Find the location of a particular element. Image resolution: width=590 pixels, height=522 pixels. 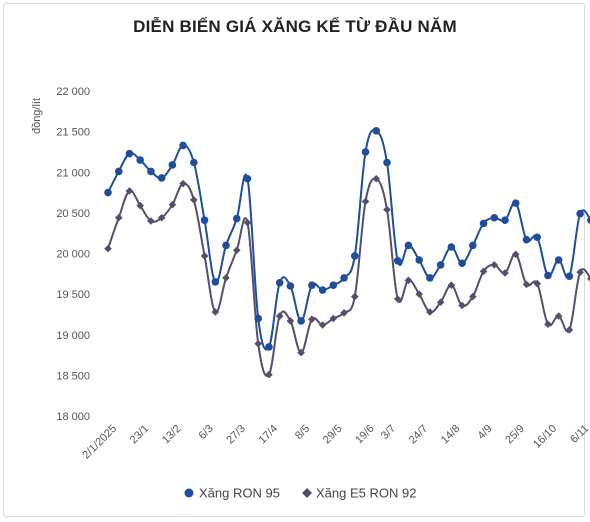

y-tick-label: 21 500 is located at coordinates (73, 133).